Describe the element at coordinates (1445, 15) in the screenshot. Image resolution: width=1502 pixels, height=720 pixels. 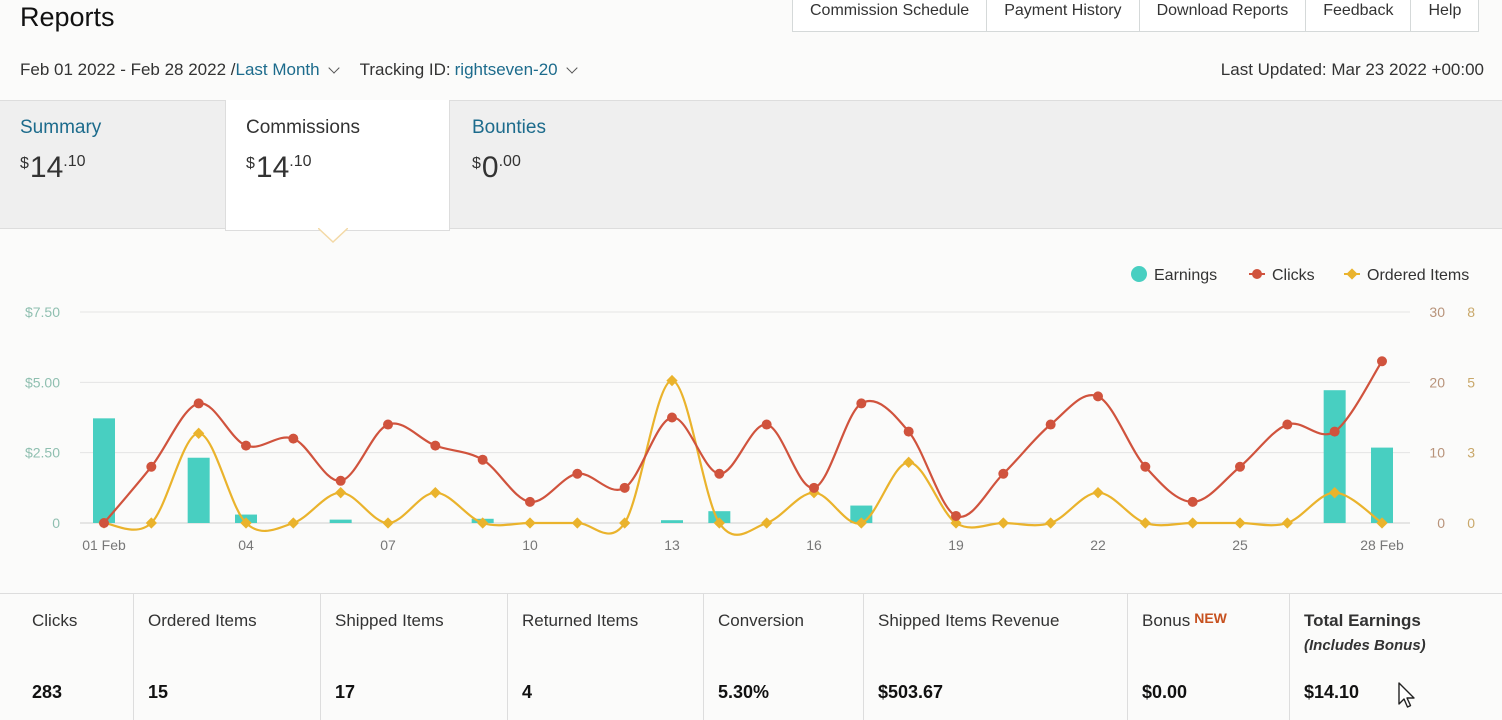
I see `help-button: Help` at that location.